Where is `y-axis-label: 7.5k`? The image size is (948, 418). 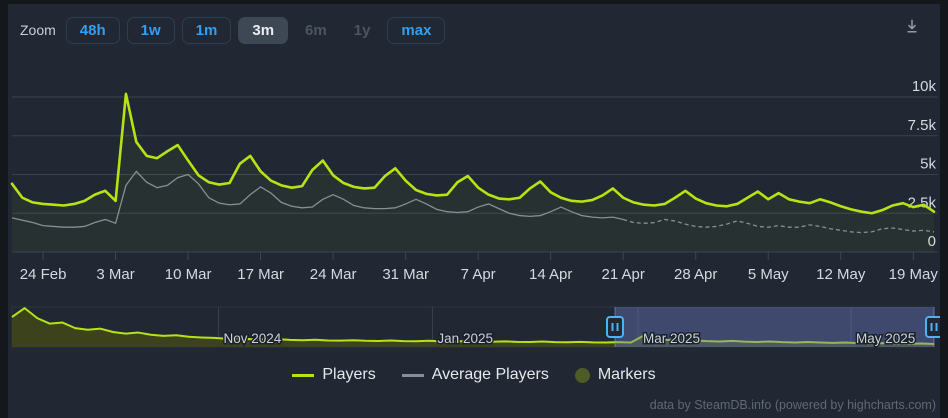
y-axis-label: 7.5k is located at coordinates (922, 125).